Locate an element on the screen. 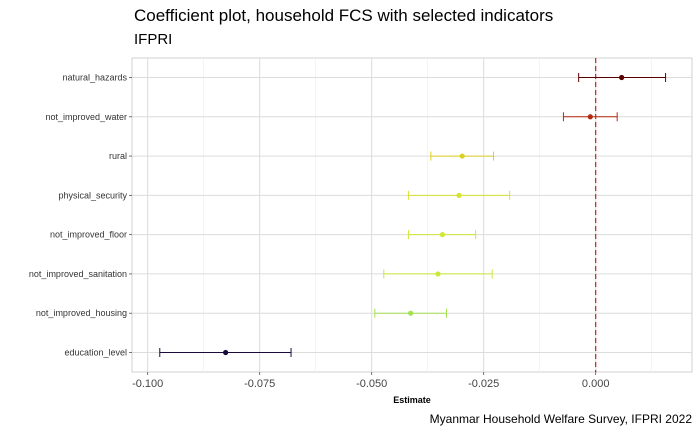  x-tick-label: -0.025 is located at coordinates (483, 384).